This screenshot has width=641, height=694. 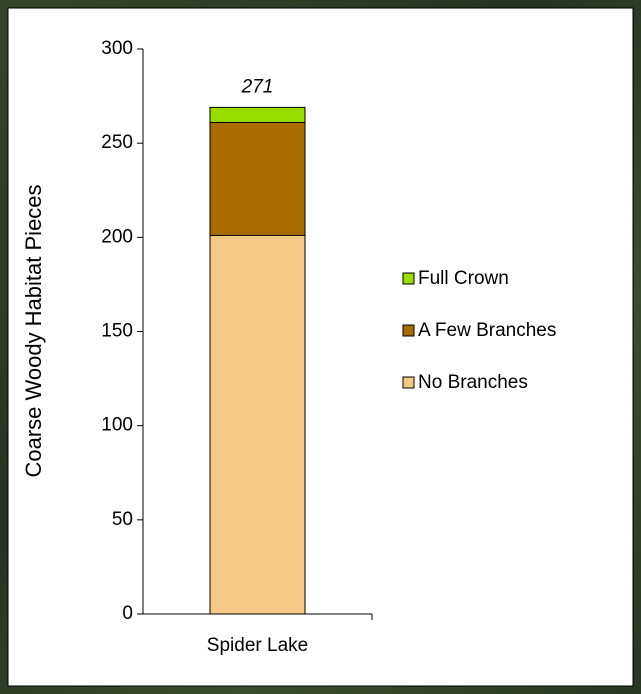 I want to click on legend-label: A Few Branches, so click(x=487, y=330).